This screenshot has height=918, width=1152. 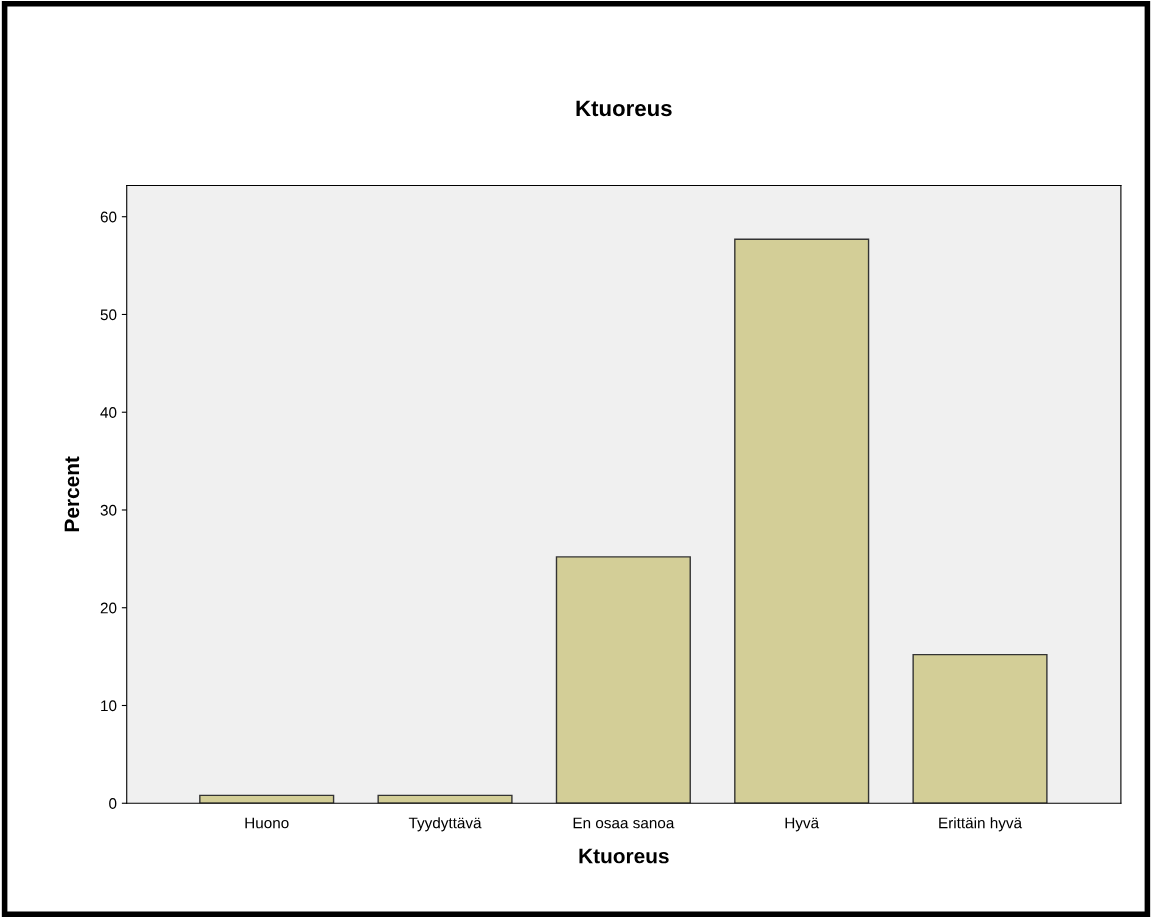 I want to click on x-tick-label: Hyvä, so click(x=802, y=824).